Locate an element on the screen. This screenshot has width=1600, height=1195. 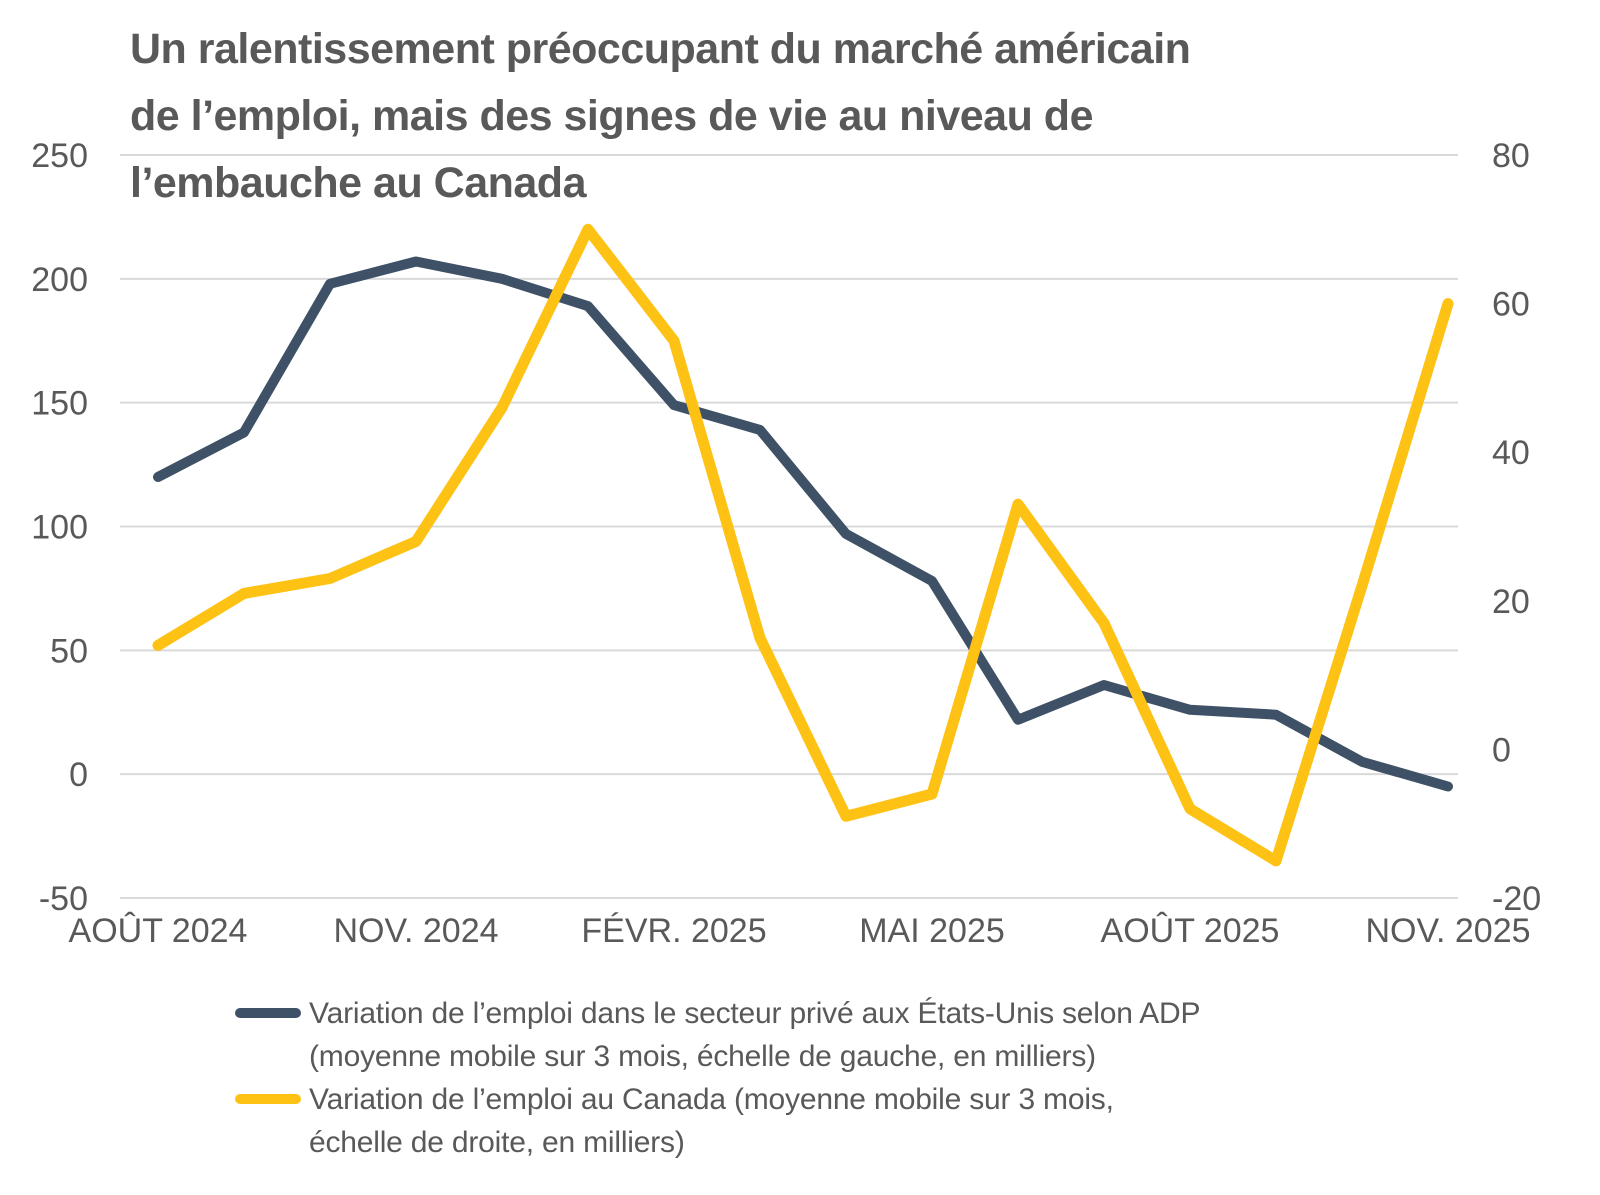
legend-swatch-canada is located at coordinates (268, 1099).